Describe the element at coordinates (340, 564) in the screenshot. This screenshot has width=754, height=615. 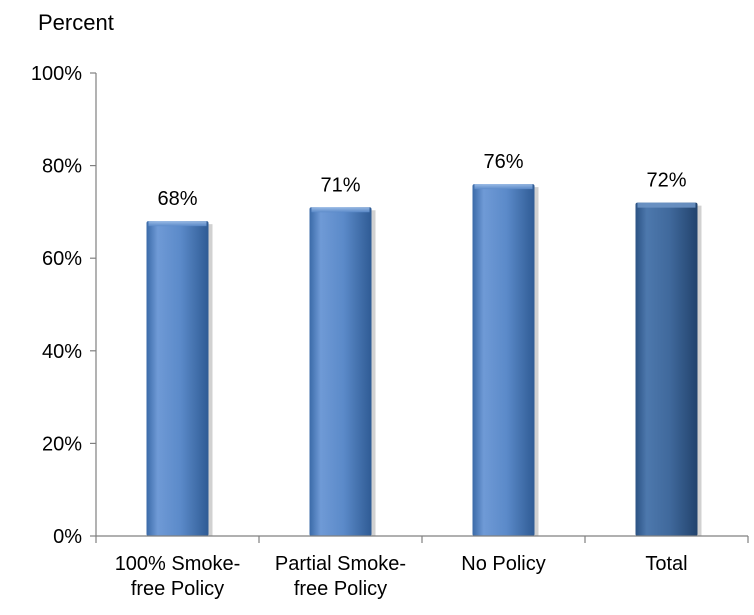
I see `x-category-label-line: Partial Smoke-` at that location.